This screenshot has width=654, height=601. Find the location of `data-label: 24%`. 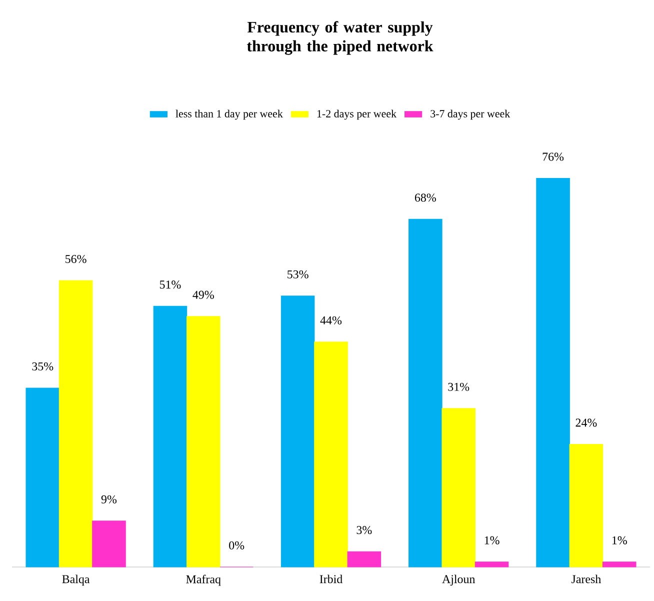

data-label: 24% is located at coordinates (586, 422).